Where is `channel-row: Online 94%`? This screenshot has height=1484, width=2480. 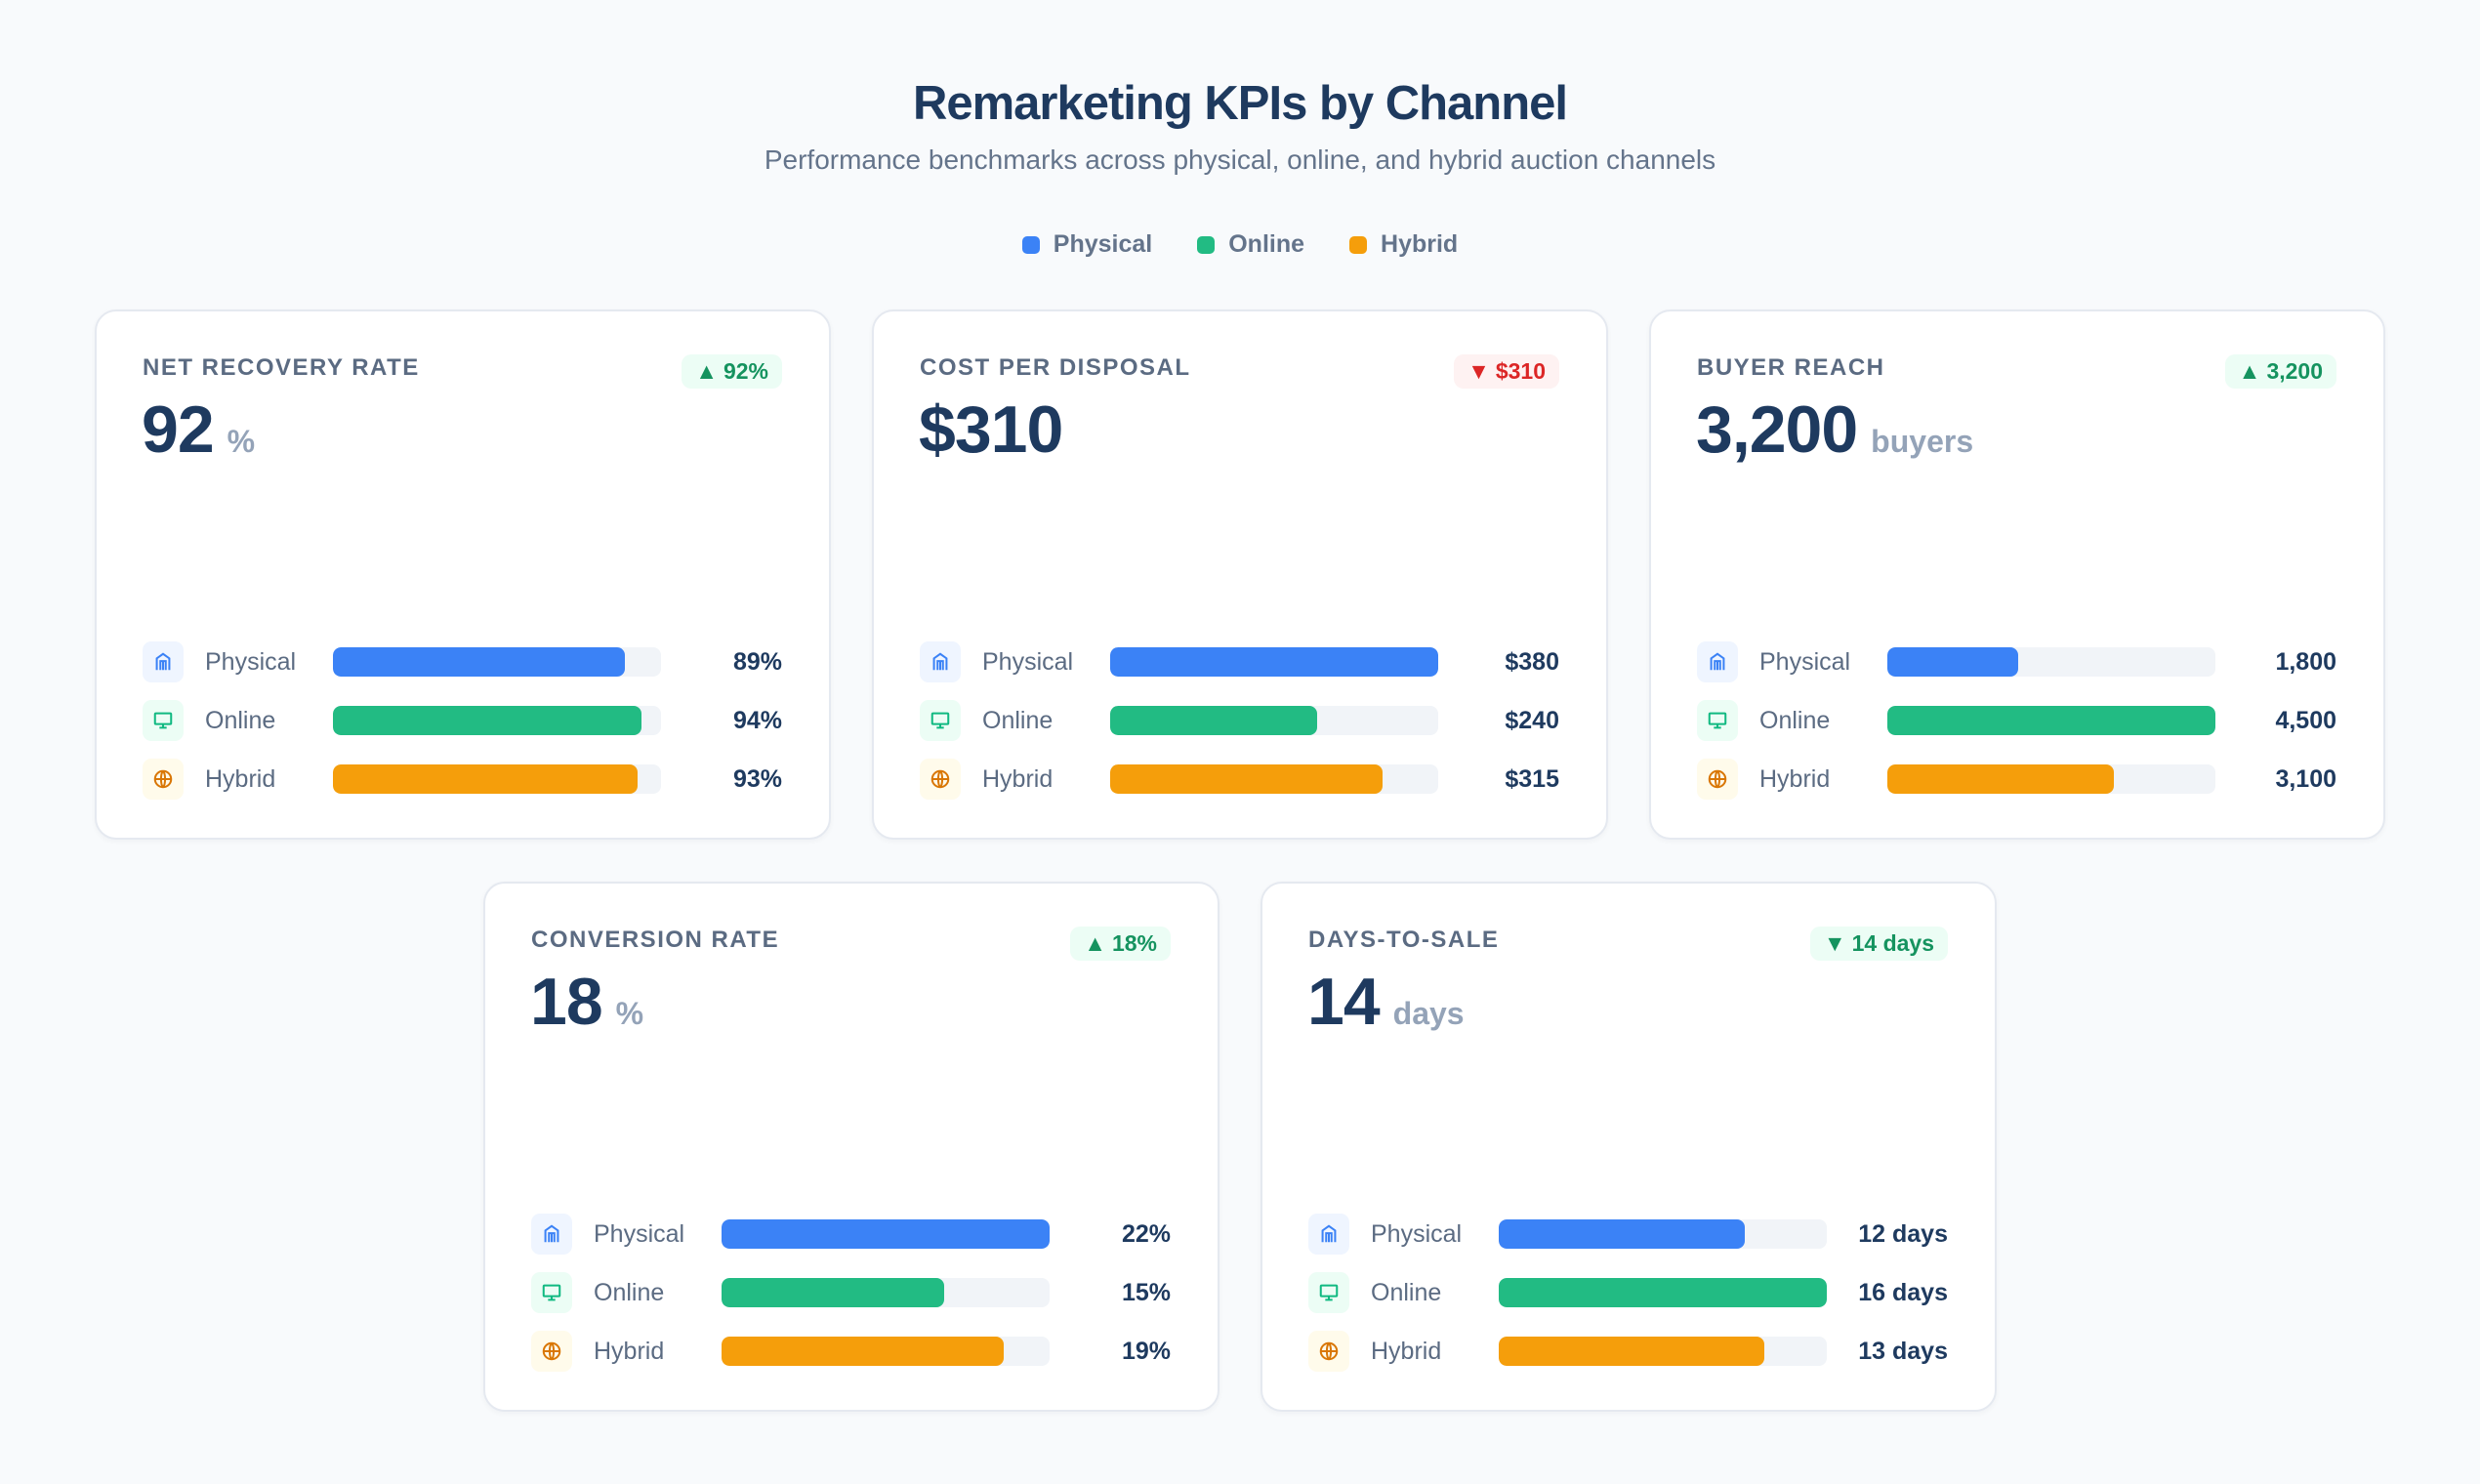 channel-row: Online 94% is located at coordinates (462, 721).